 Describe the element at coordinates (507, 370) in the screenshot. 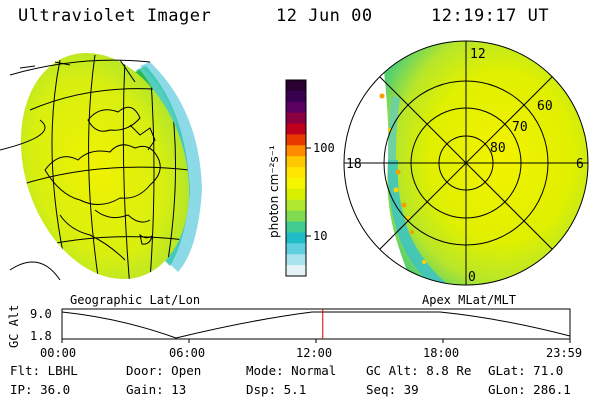

I see `status-glat-label: GLat:` at that location.